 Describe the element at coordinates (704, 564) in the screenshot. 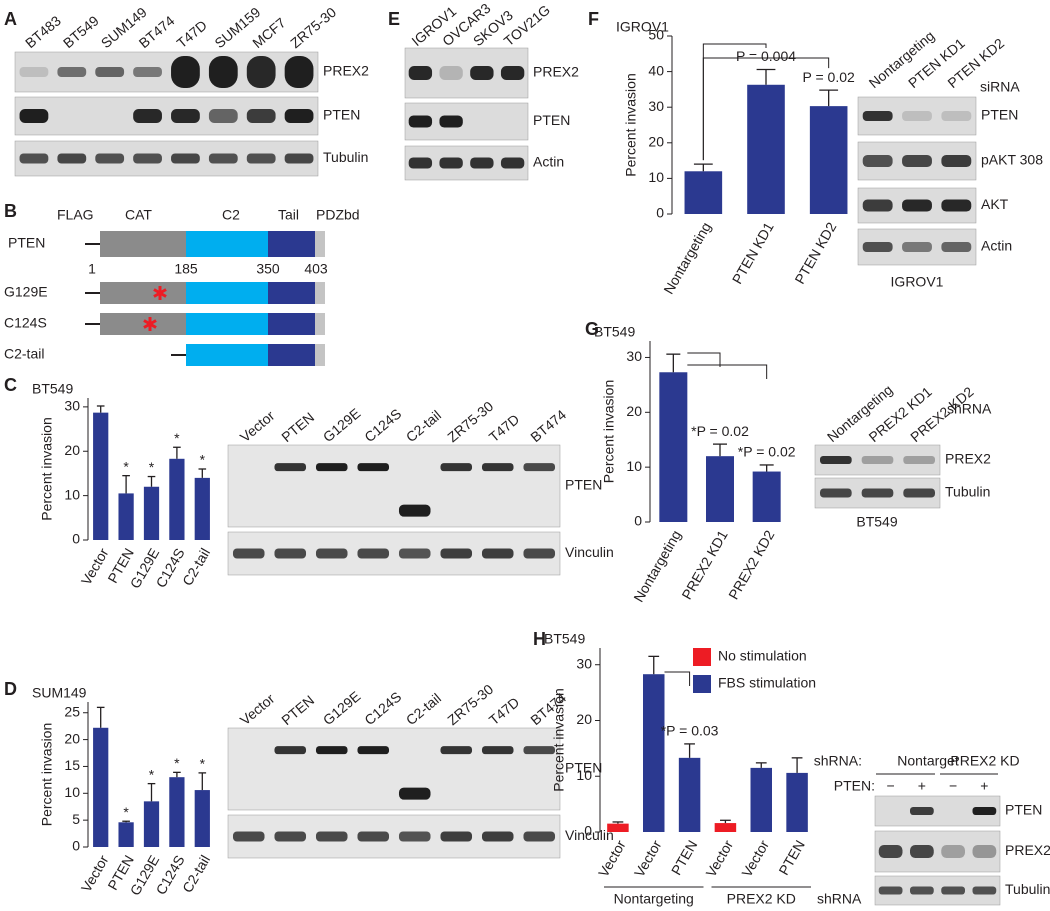

I see `x-tick-label: PREX2 KD1` at that location.